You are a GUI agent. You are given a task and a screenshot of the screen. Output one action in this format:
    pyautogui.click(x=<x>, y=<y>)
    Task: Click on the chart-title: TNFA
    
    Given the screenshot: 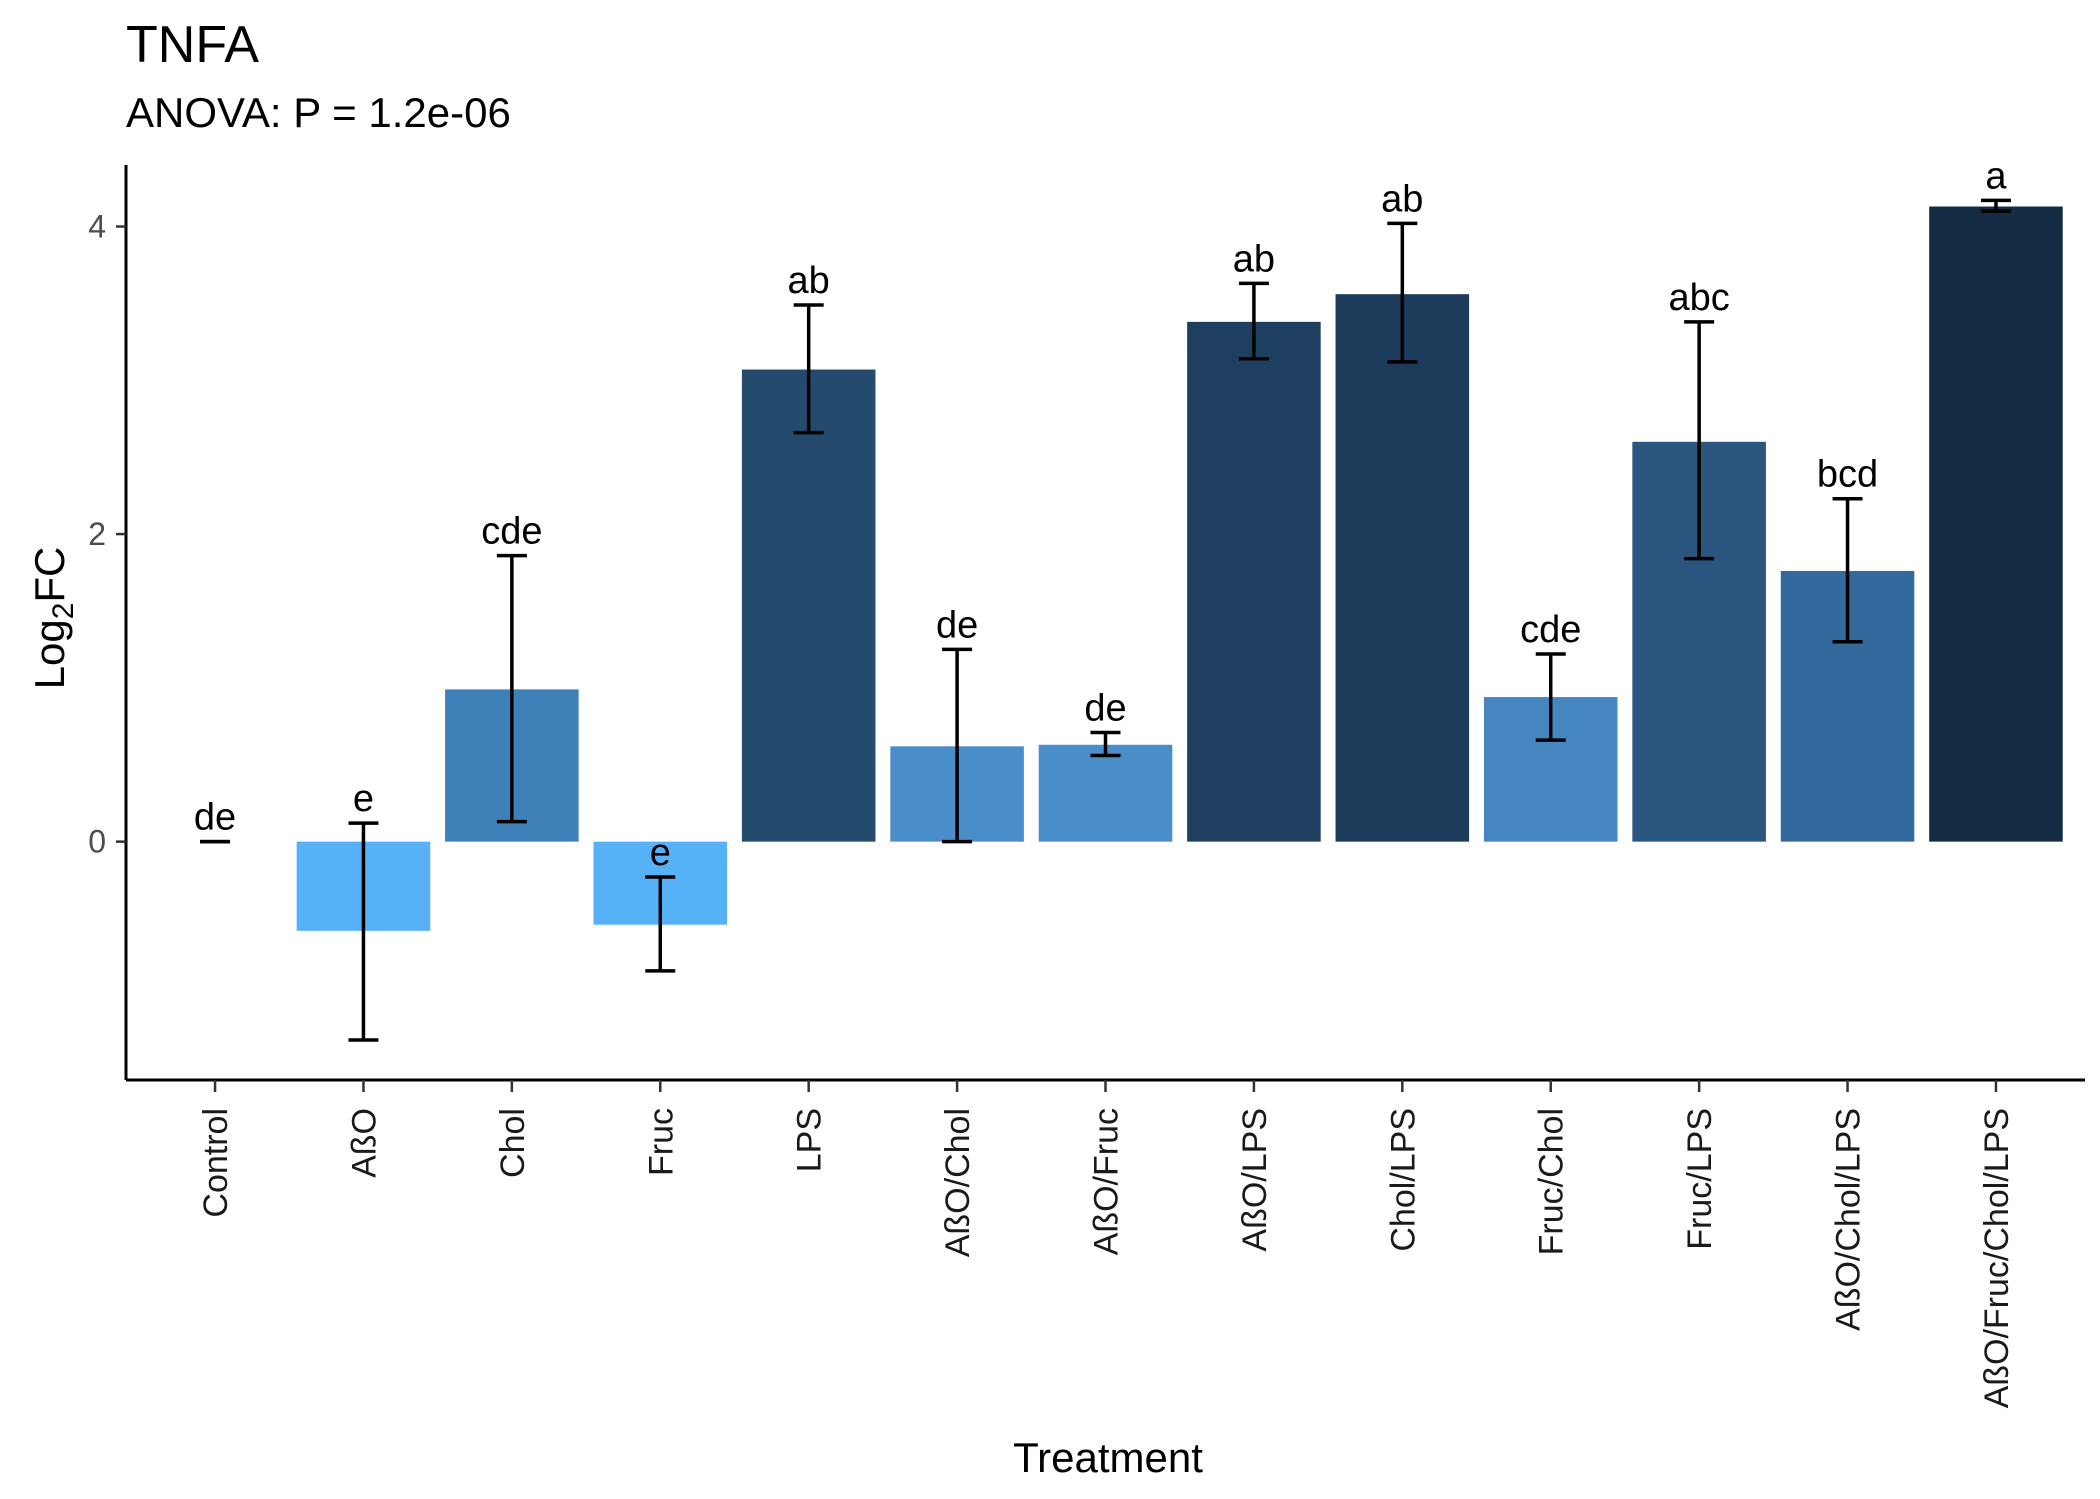 What is the action you would take?
    pyautogui.click(x=192, y=45)
    